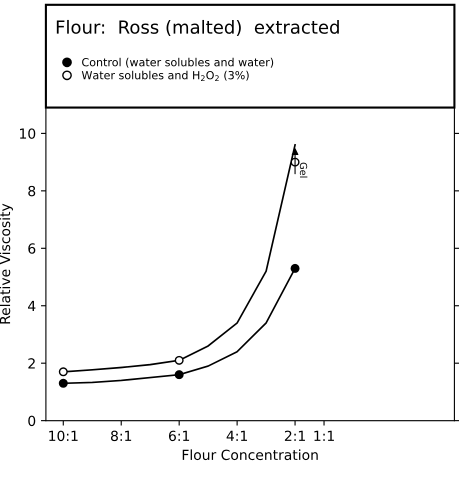  Describe the element at coordinates (324, 435) in the screenshot. I see `x-tick-label: 1:1` at that location.